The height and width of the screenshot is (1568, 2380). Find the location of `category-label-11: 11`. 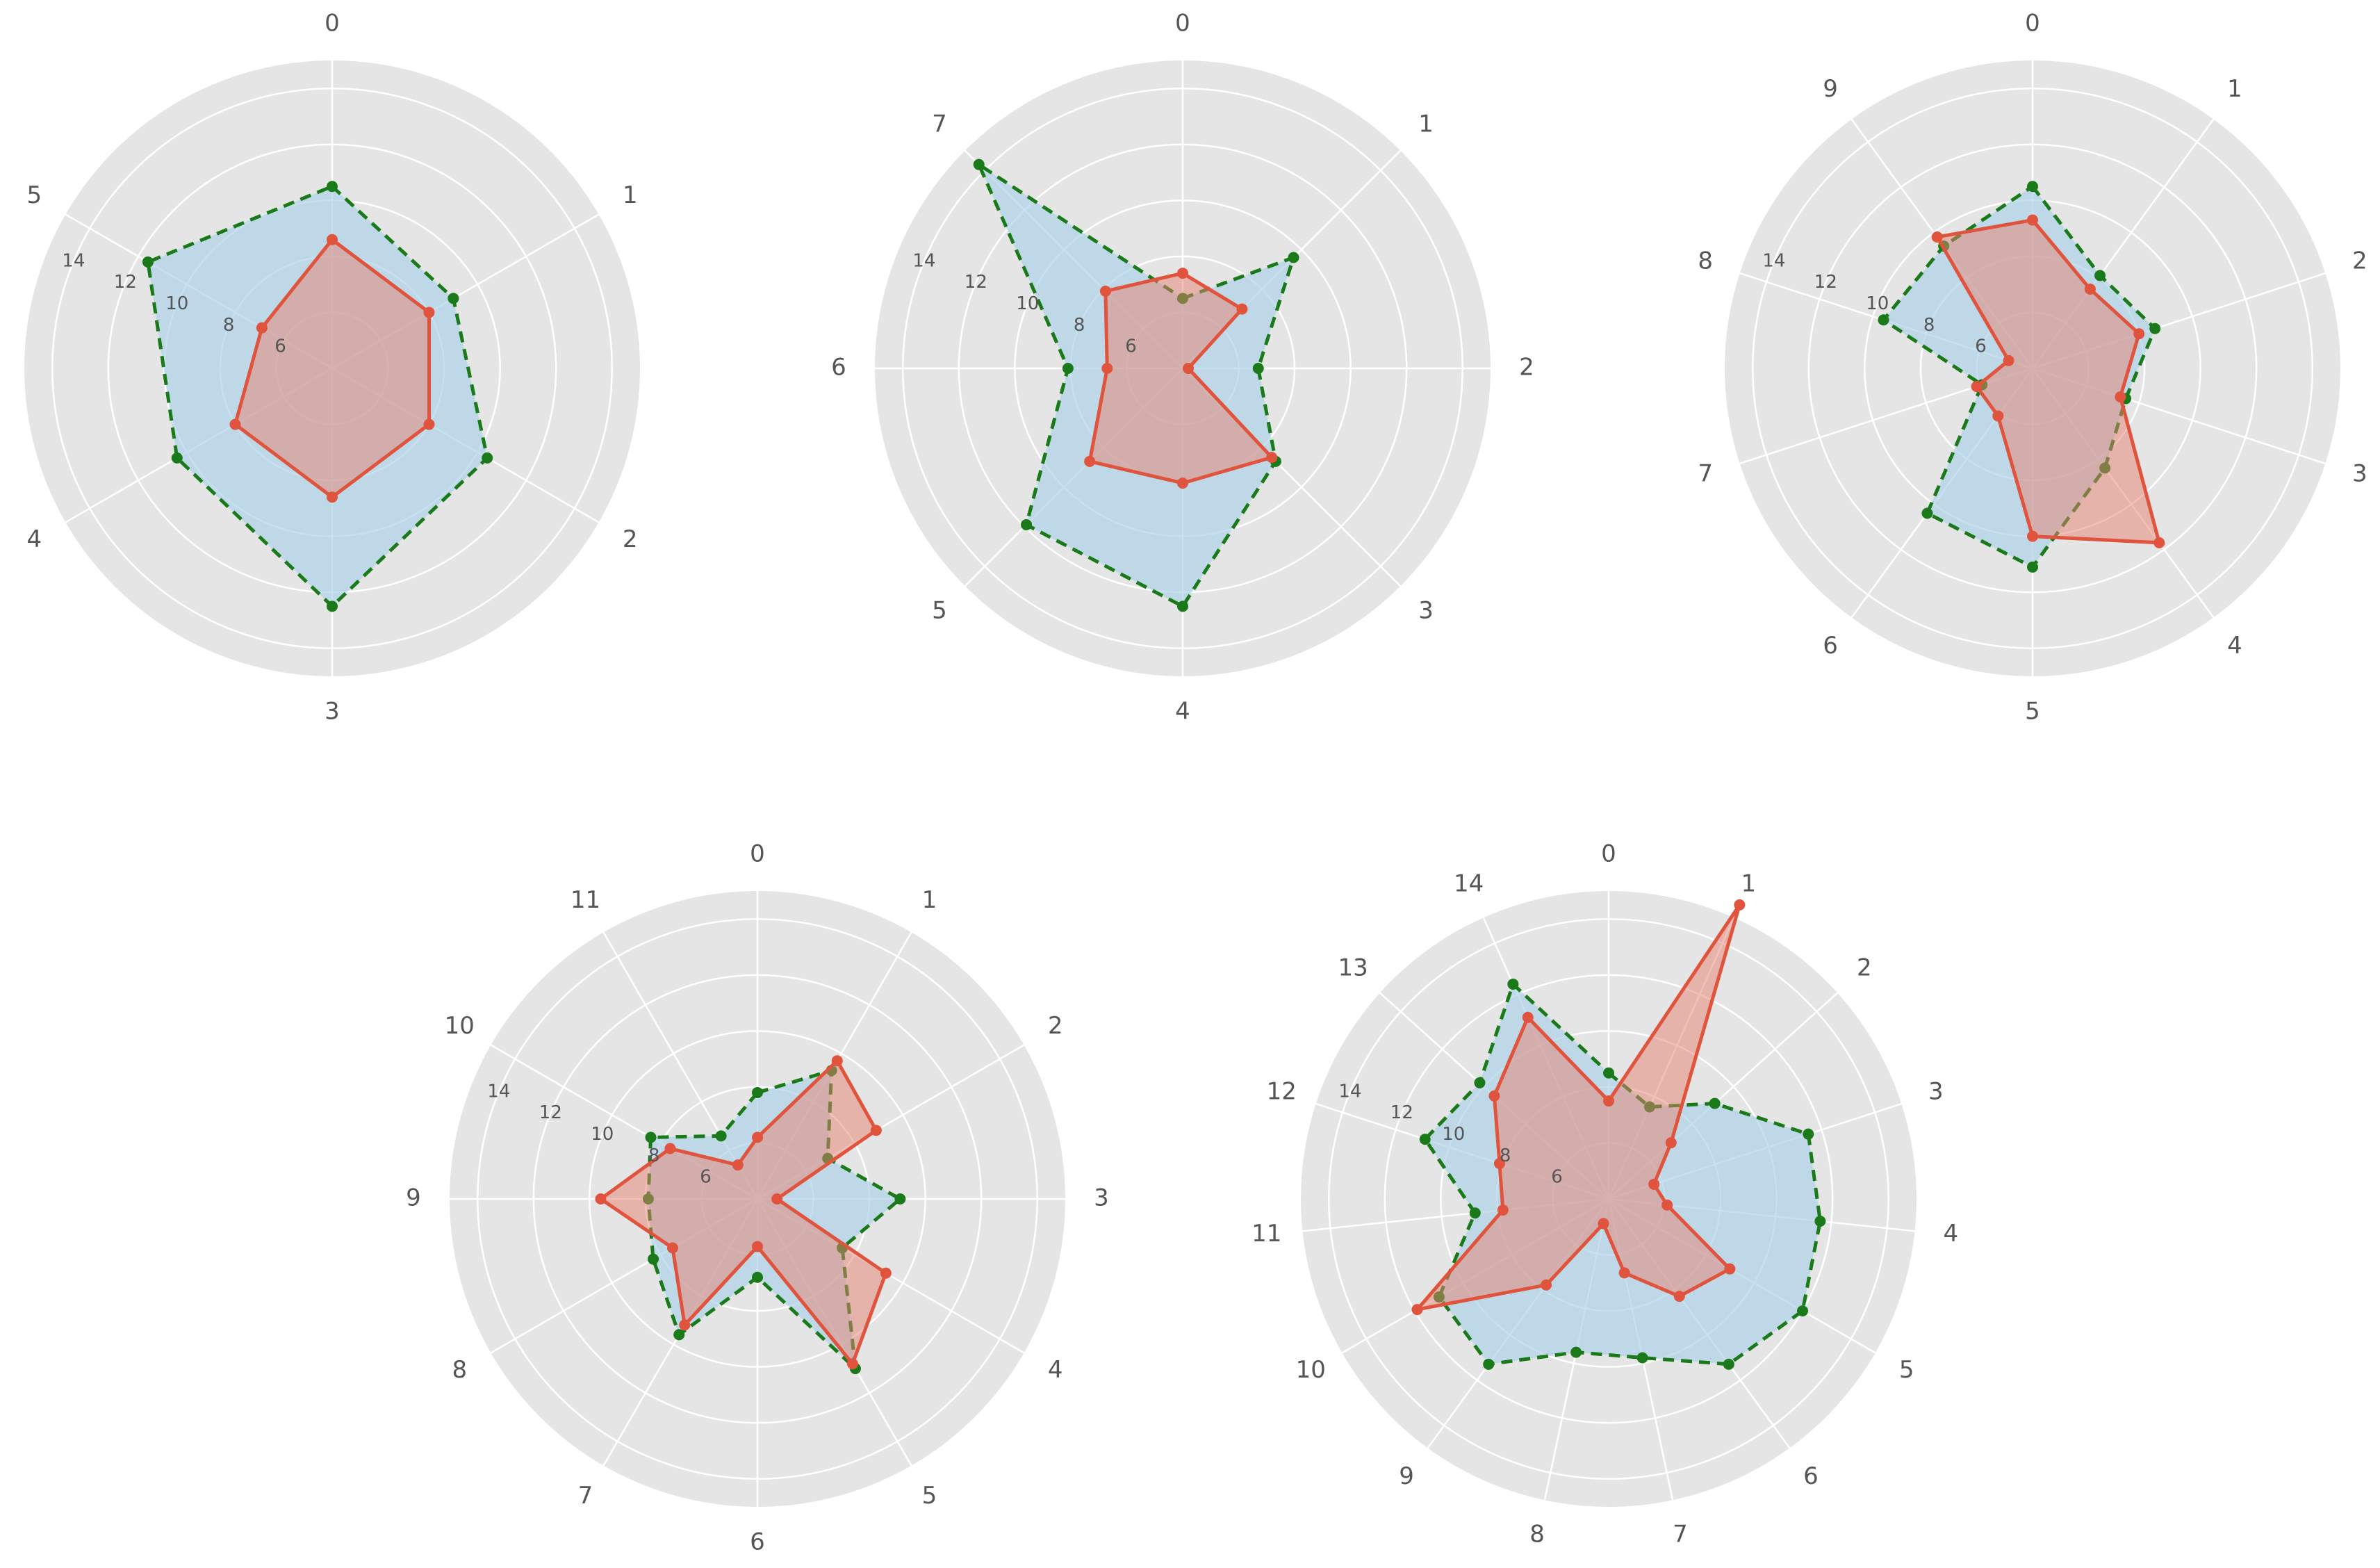

category-label-11: 11 is located at coordinates (1266, 1234).